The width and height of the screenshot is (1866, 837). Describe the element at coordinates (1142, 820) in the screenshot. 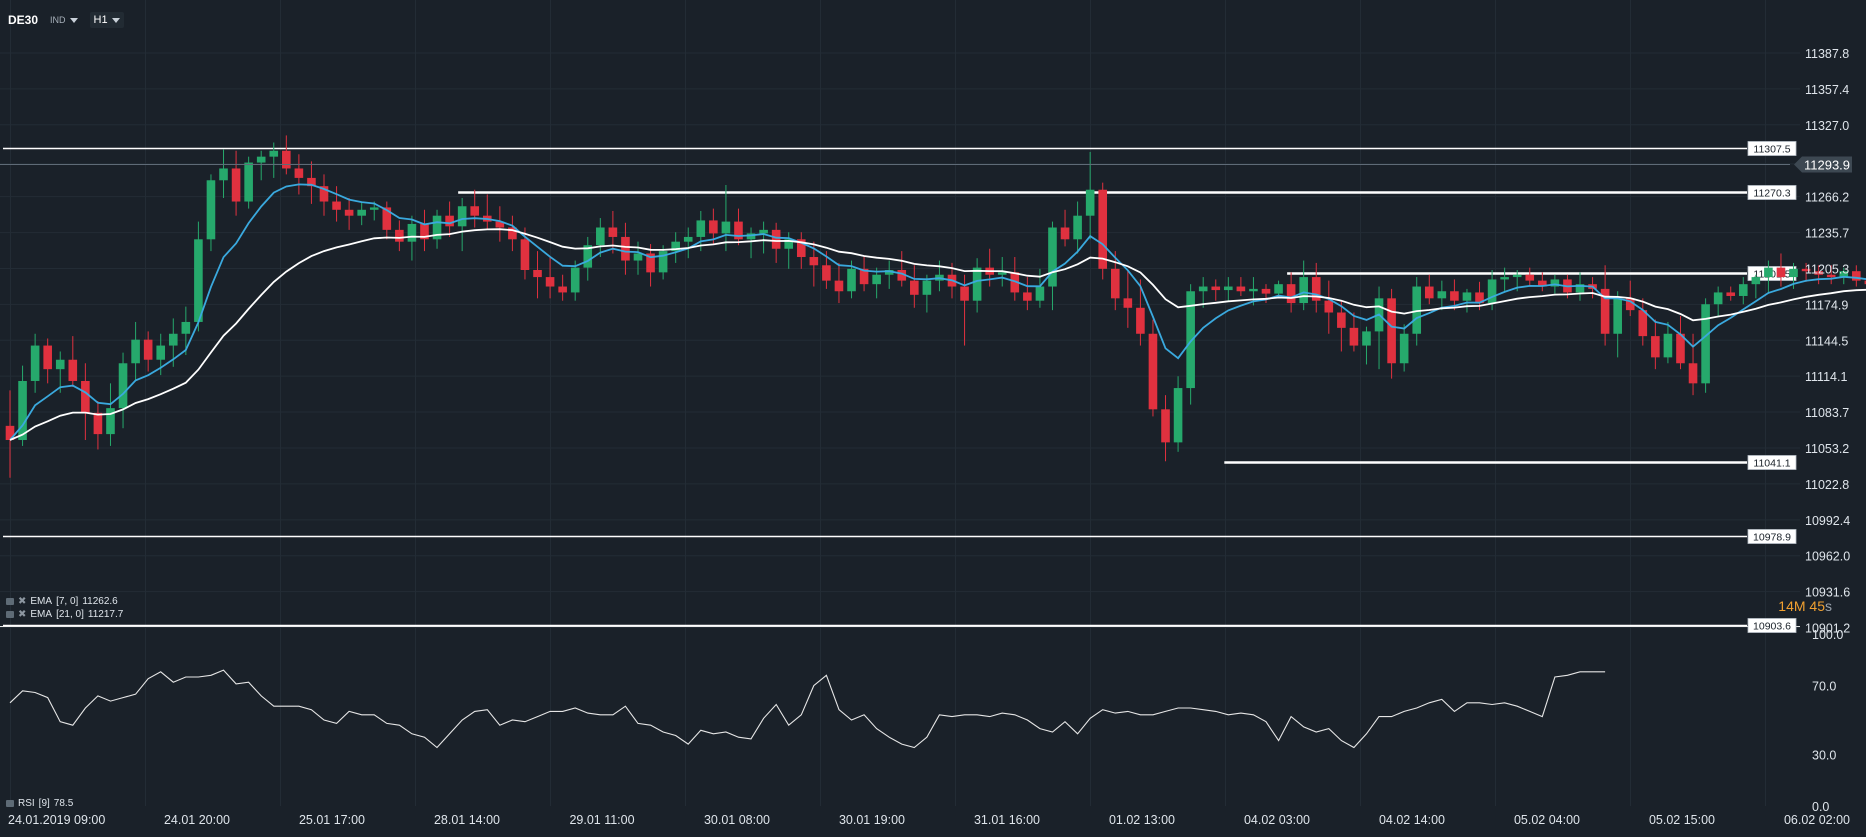

I see `time-axis-tick: 01.02 13:00` at that location.